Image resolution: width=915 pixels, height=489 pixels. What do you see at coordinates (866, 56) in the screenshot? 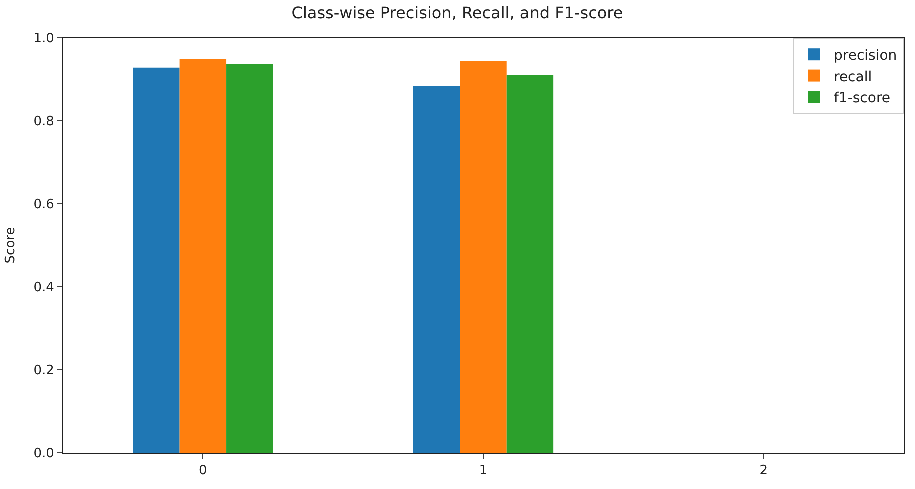
I see `legend-label: precision` at bounding box center [866, 56].